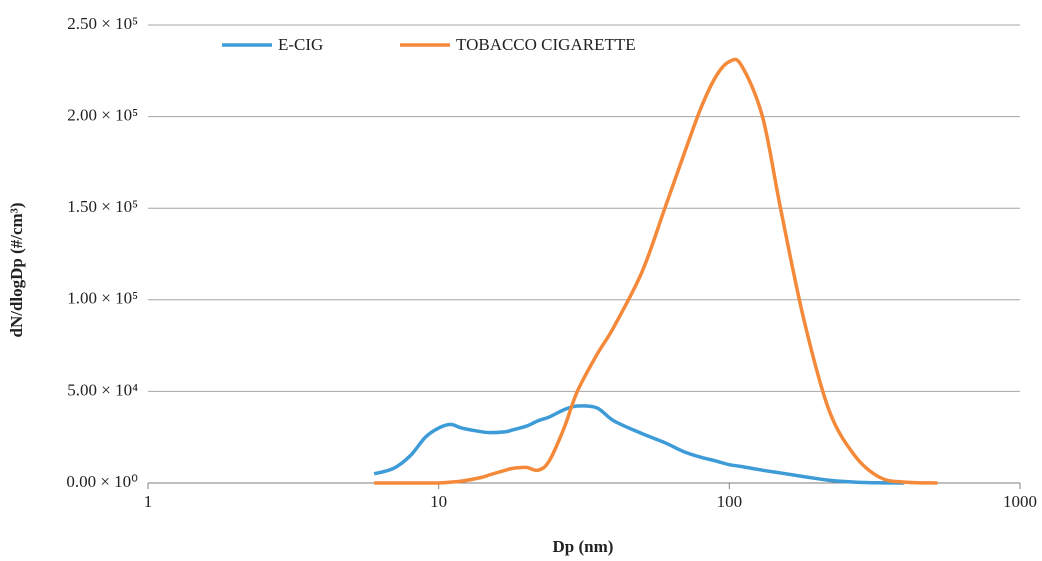 This screenshot has height=561, width=1042. What do you see at coordinates (102, 23) in the screenshot?
I see `y-tick-label: 2.50 × 10⁵` at bounding box center [102, 23].